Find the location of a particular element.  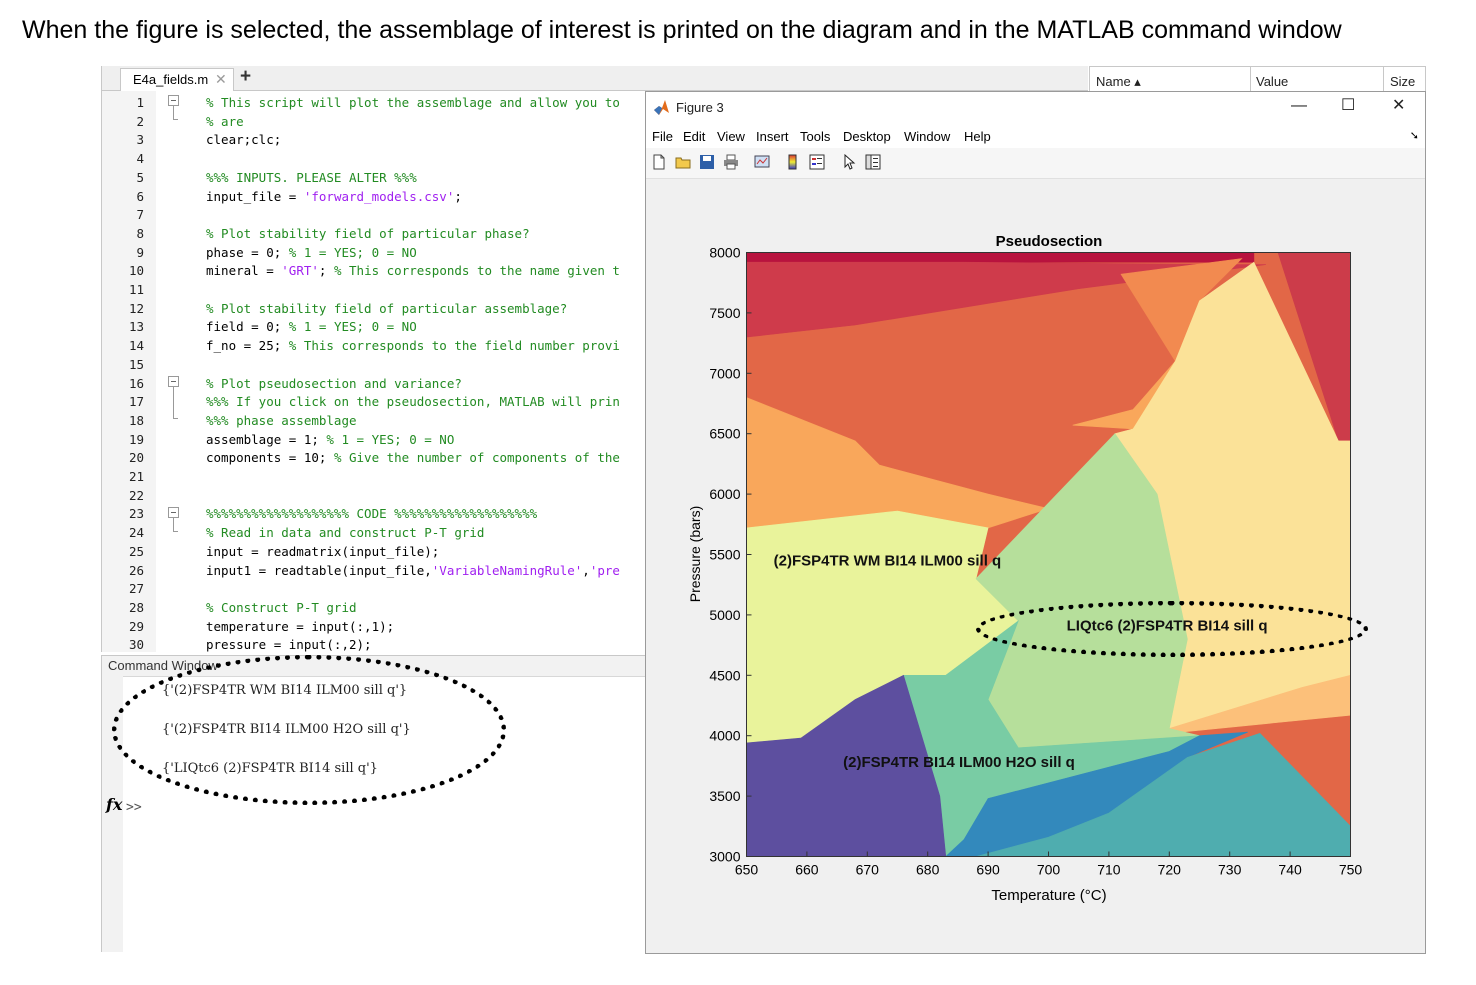

menu-edit: Edit is located at coordinates (694, 136).